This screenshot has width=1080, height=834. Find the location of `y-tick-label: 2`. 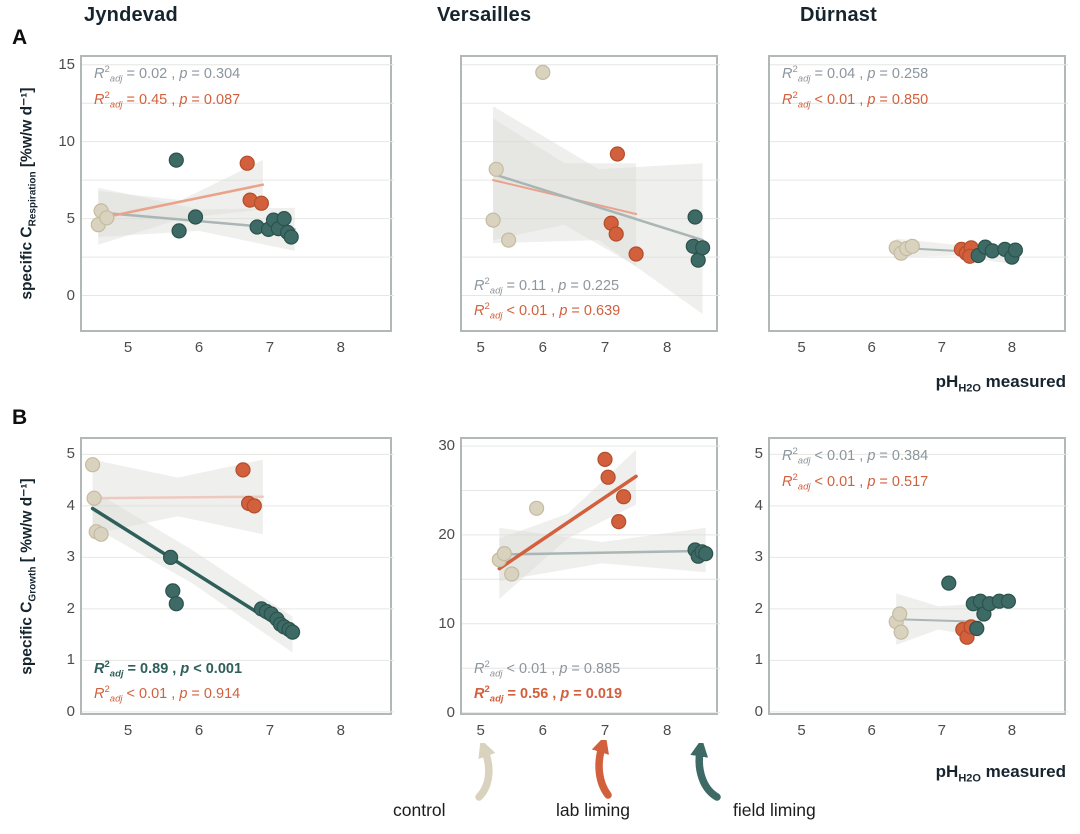

y-tick-label: 2 is located at coordinates (70, 608).